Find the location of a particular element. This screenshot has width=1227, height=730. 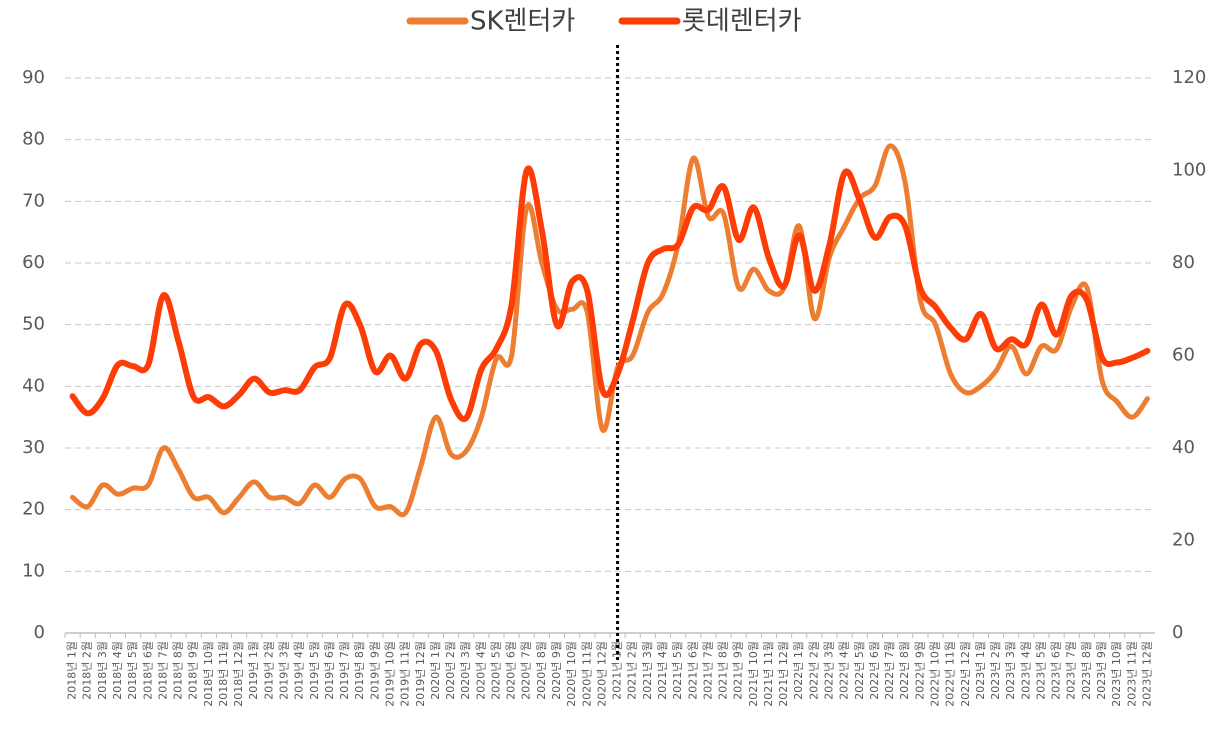

x-tick-label: 2023년 4월 is located at coordinates (1025, 670).